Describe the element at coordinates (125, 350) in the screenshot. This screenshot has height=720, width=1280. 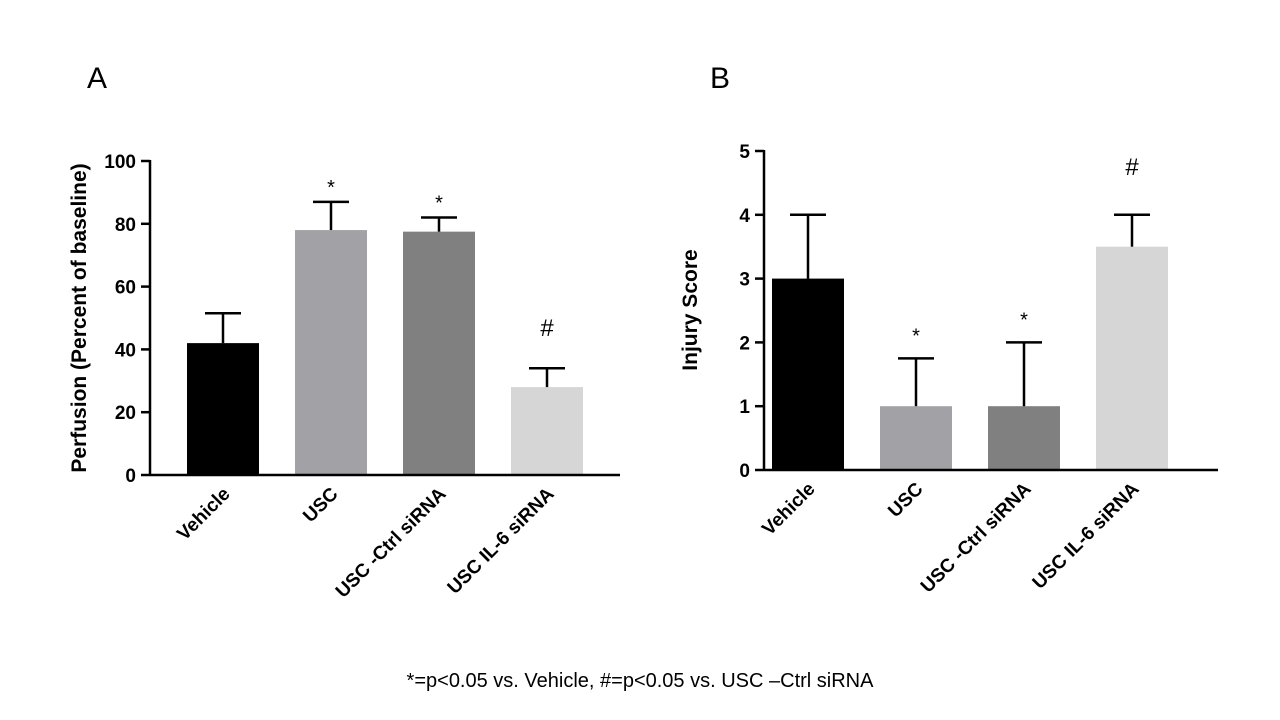
I see `y-tick-label-2: 40` at that location.